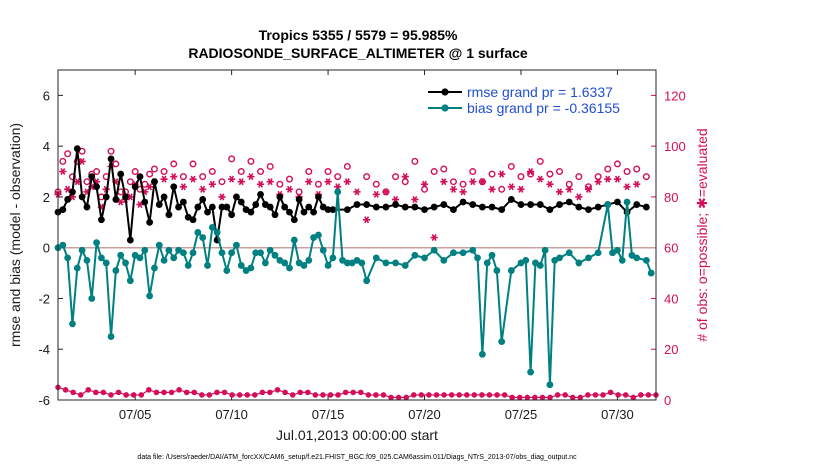  I want to click on x-tick-label: 07/30, so click(617, 414).